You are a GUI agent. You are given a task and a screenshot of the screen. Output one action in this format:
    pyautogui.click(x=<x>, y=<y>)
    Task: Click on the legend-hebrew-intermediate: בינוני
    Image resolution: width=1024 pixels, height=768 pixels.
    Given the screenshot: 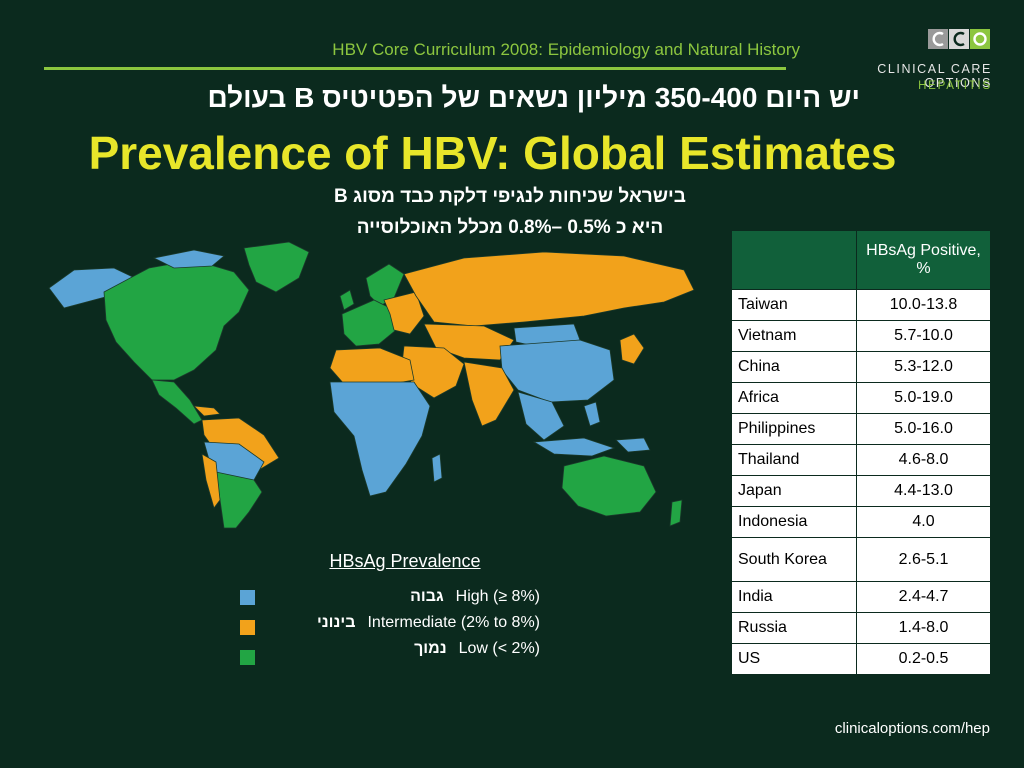 What is the action you would take?
    pyautogui.click(x=336, y=622)
    